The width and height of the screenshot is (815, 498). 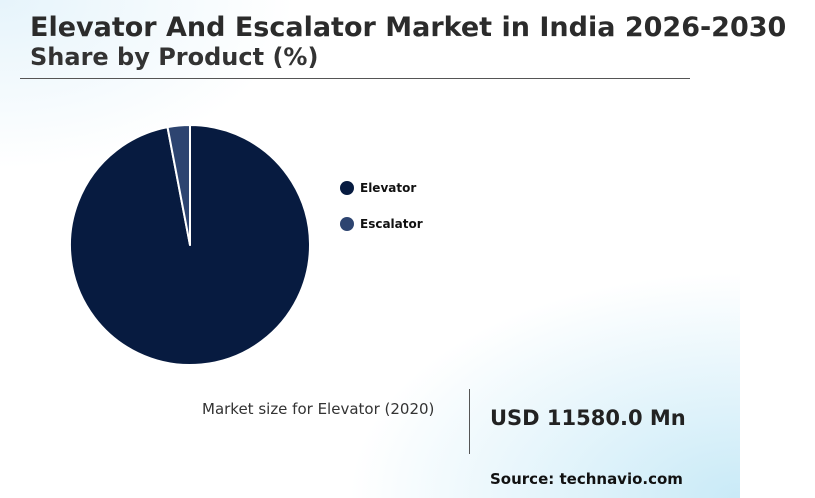 I want to click on chart-subtitle: Share by Product (%), so click(x=174, y=57).